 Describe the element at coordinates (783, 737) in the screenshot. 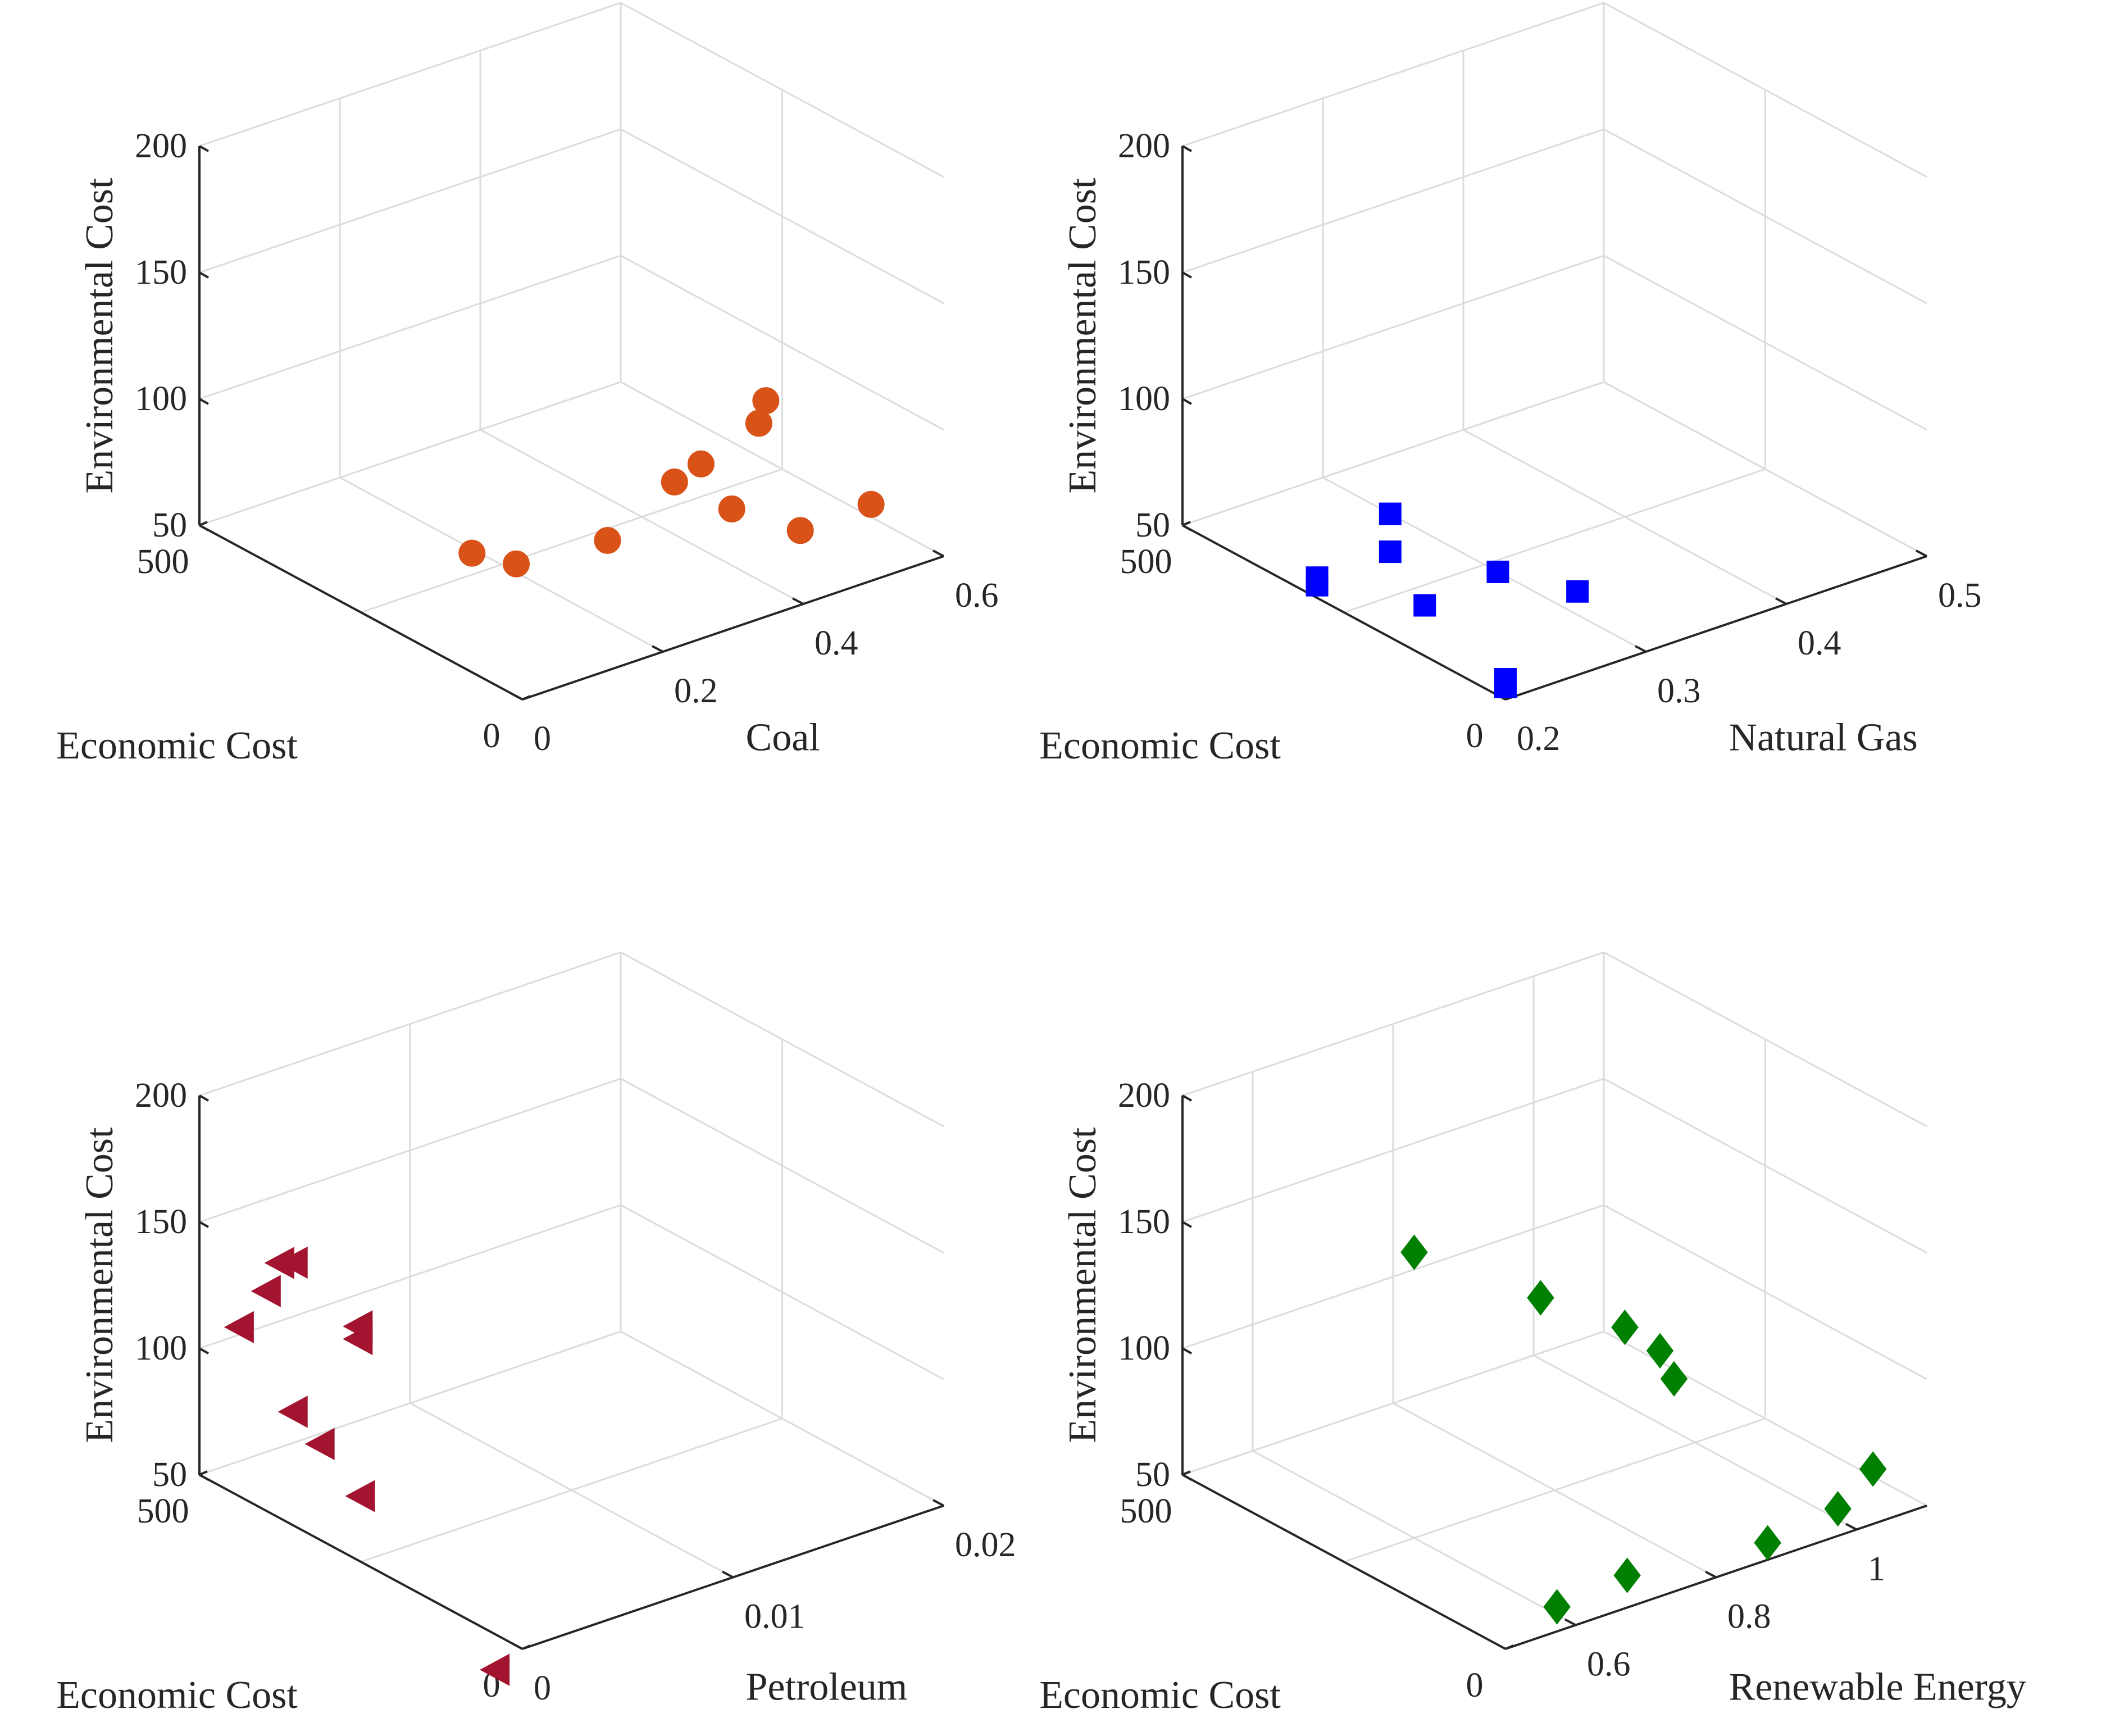

I see `y-axis-title: Coal` at that location.